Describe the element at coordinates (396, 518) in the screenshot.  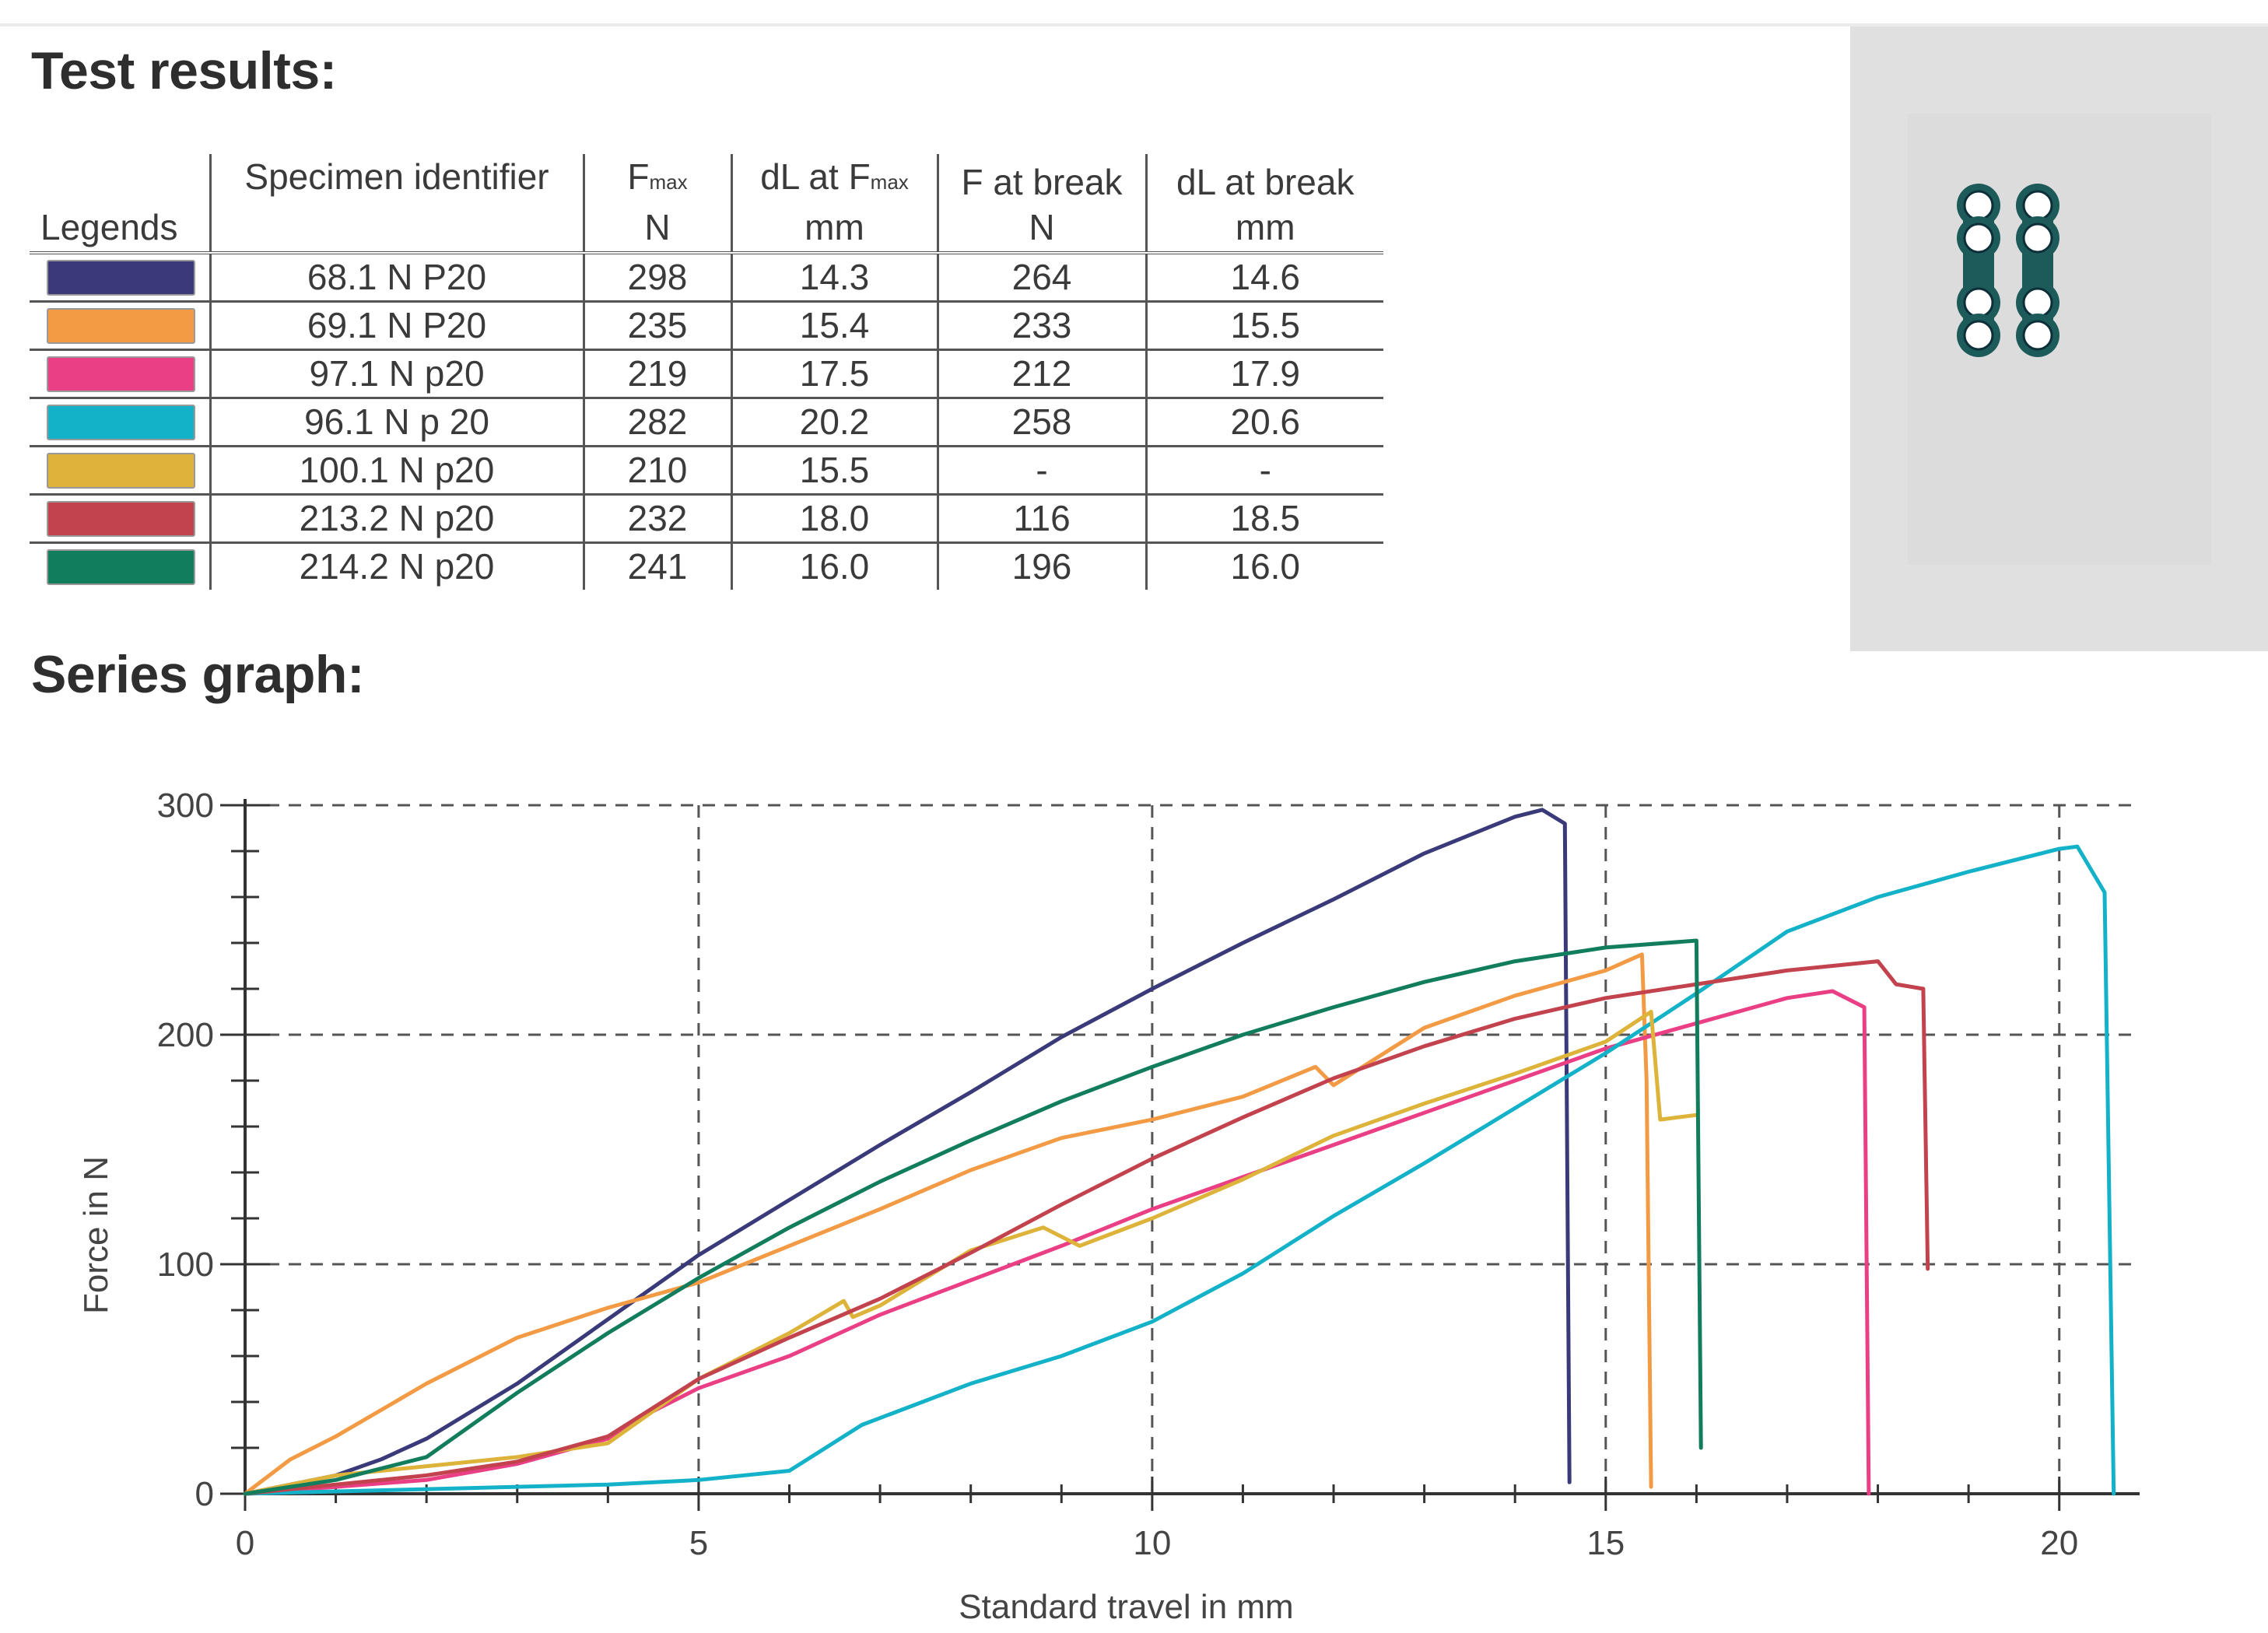
I see `specimen-identifier-cell: 213.2 N p20` at that location.